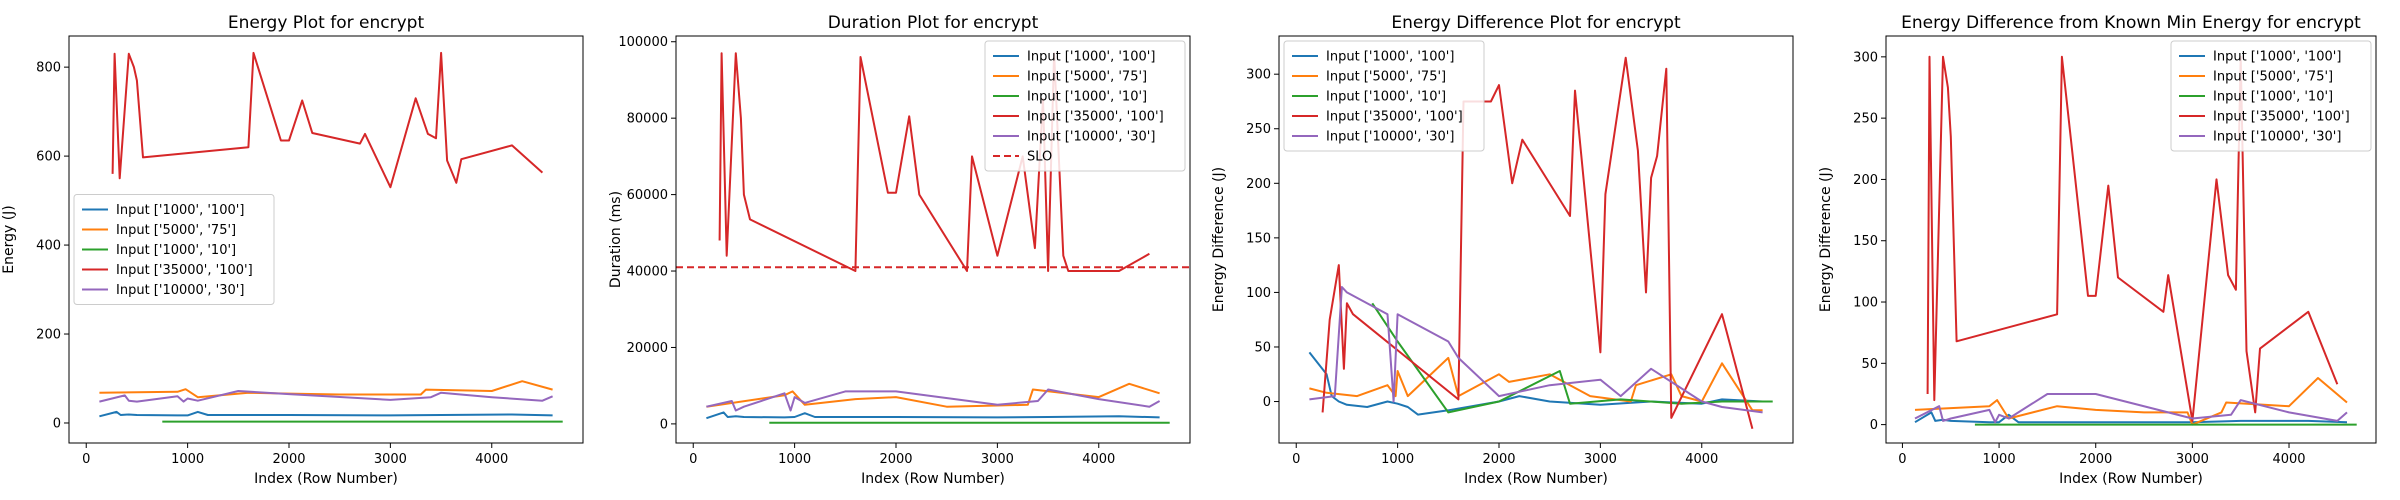  I want to click on chart-title: Energy Plot for encrypt, so click(326, 23).